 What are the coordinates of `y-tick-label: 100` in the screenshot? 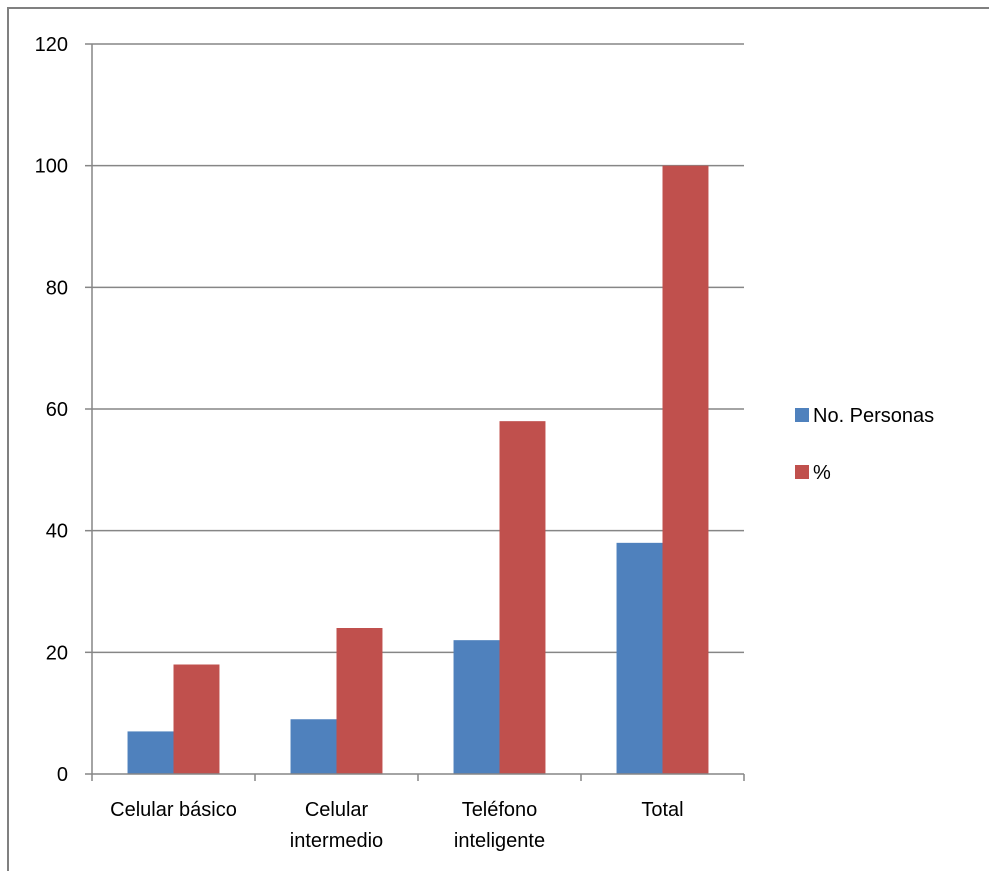 It's located at (51, 167).